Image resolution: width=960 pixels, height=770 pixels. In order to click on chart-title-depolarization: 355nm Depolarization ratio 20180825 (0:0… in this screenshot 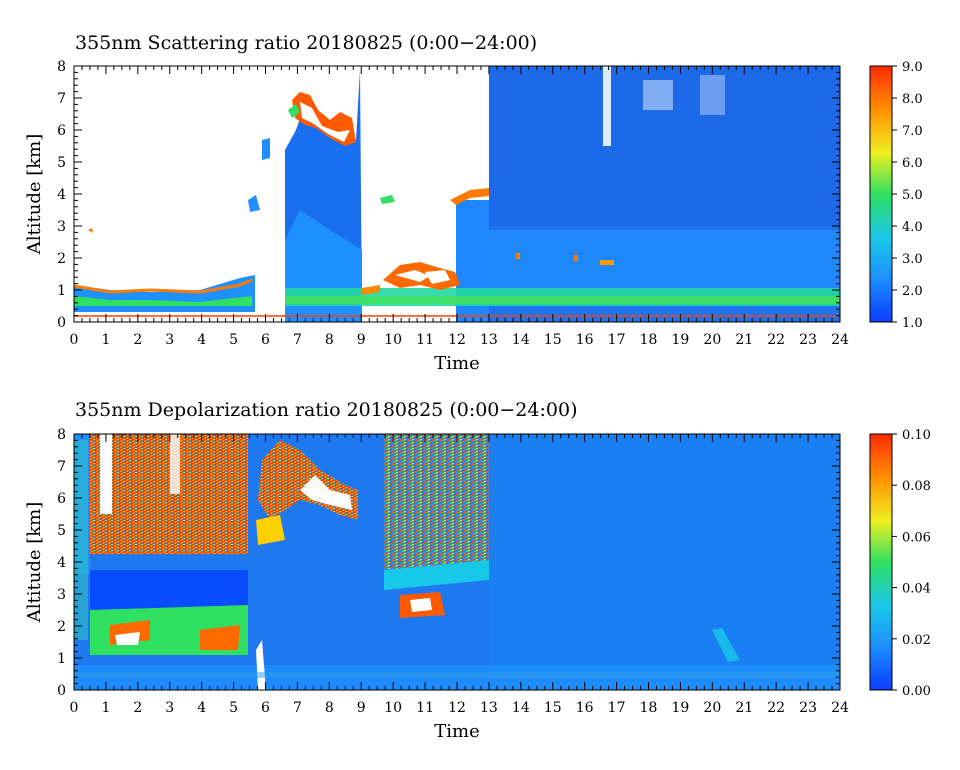, I will do `click(326, 410)`.